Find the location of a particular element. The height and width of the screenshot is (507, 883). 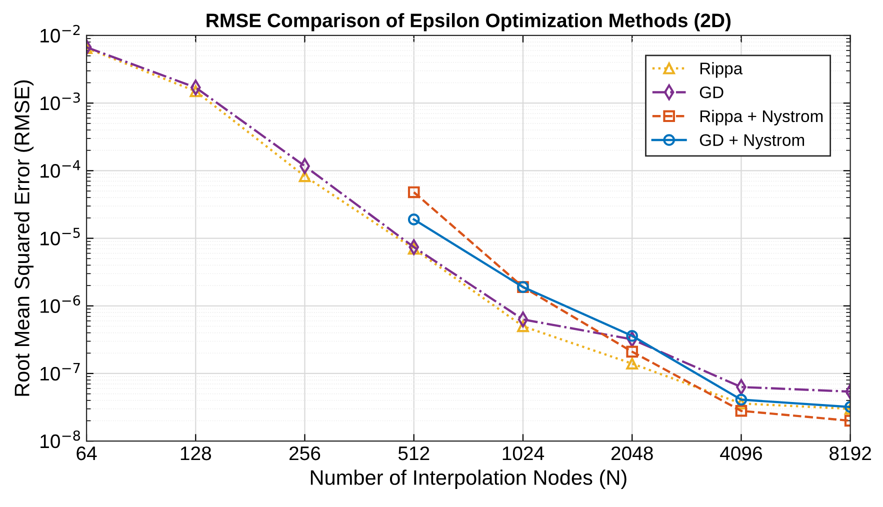

legend-label: Rippa is located at coordinates (721, 70).